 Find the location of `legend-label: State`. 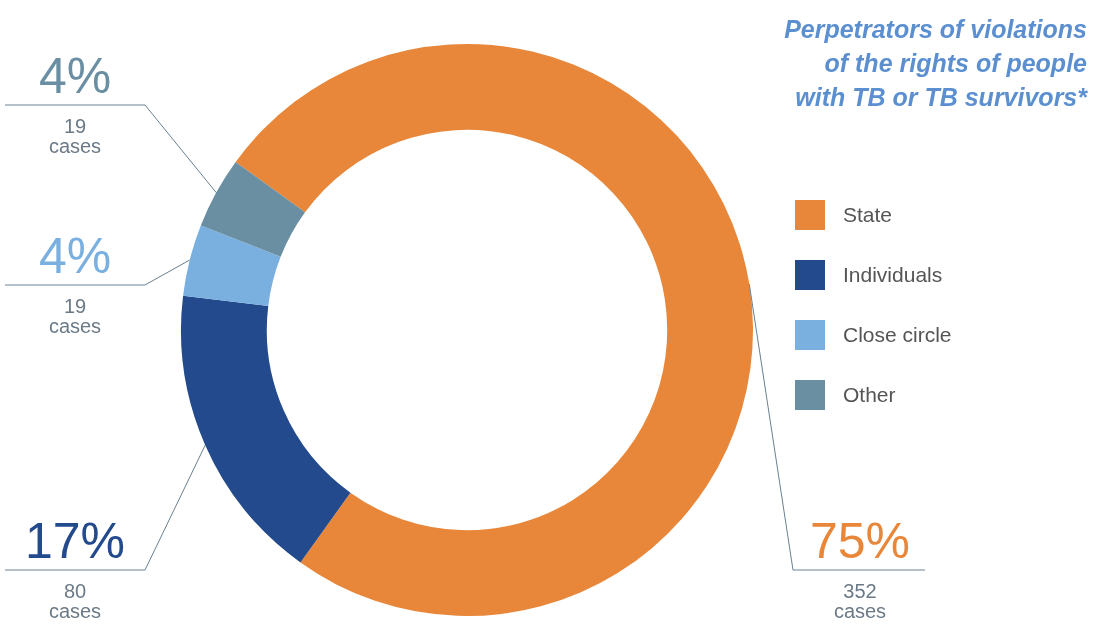

legend-label: State is located at coordinates (868, 215).